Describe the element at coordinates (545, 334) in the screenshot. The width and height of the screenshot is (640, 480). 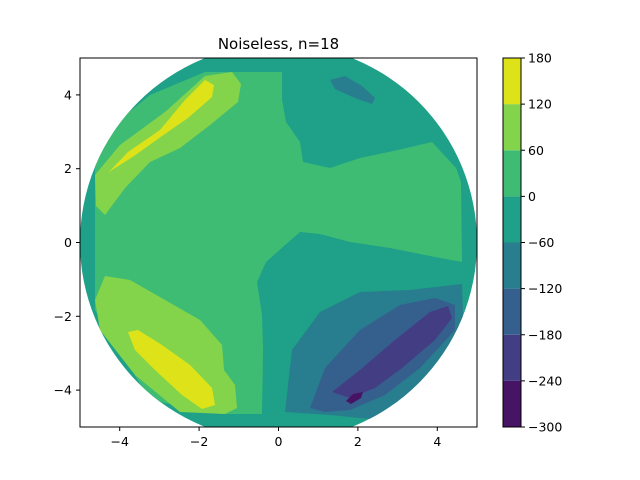
I see `colorbar-tick-label: −180` at that location.